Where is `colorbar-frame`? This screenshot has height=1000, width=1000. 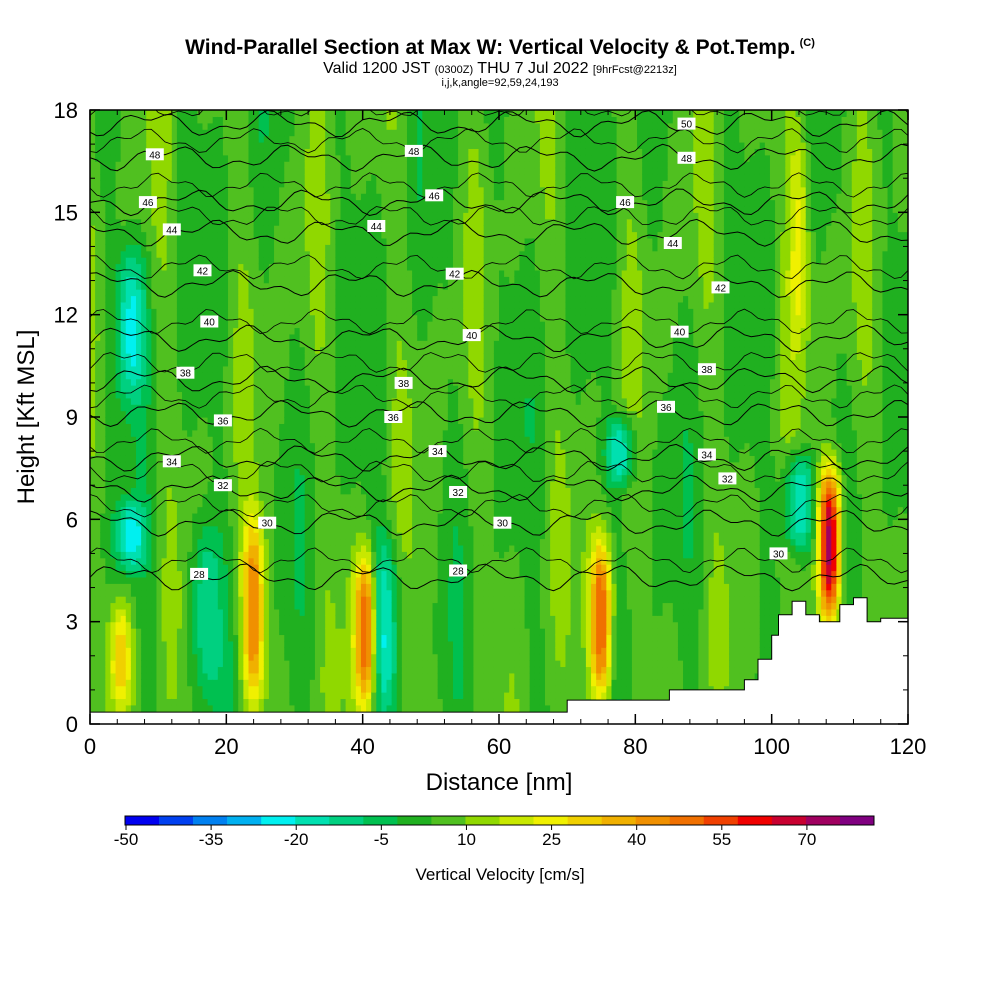 colorbar-frame is located at coordinates (499, 820).